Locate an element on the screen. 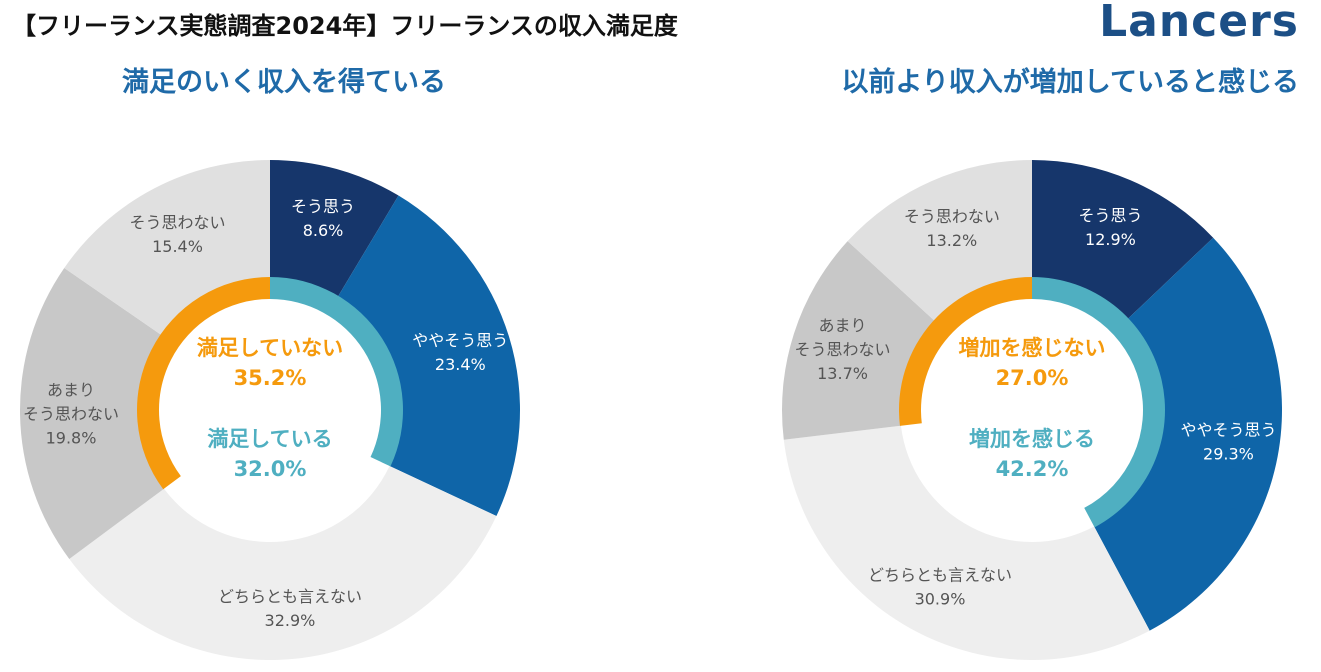 The width and height of the screenshot is (1321, 672). center-labels: 増加を感じない 27.0% 増加を感じる 42.2% is located at coordinates (1032, 408).